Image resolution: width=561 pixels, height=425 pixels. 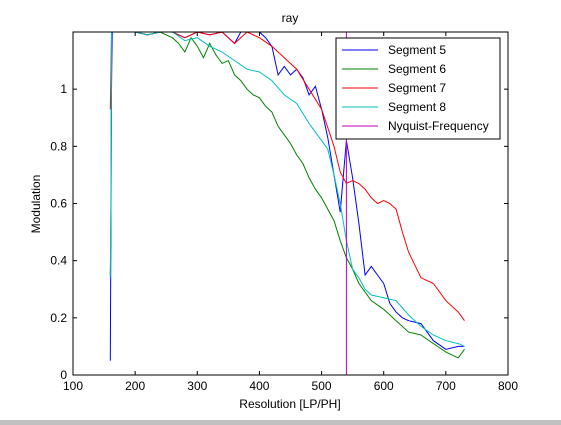 I want to click on y-tick-label: 0.4, so click(x=58, y=261).